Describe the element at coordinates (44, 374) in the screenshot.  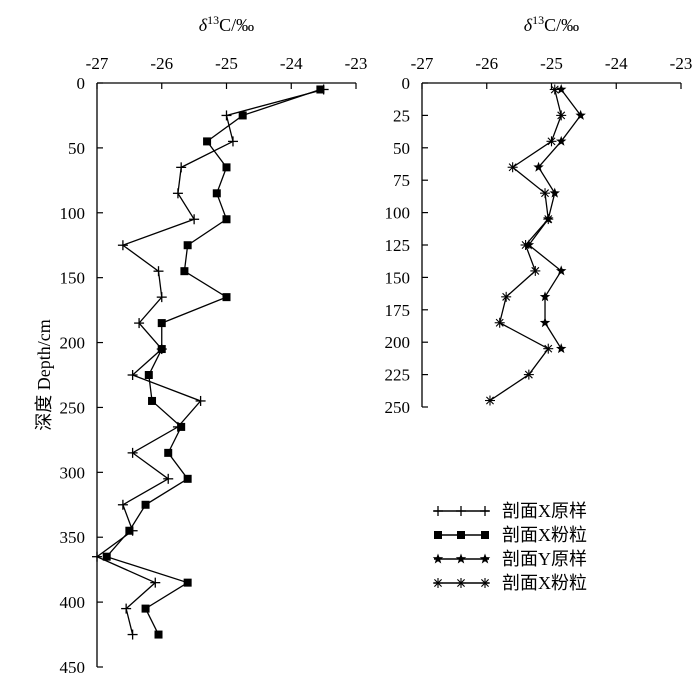
I see `y-axis-title: 深度 Depth/cm` at that location.